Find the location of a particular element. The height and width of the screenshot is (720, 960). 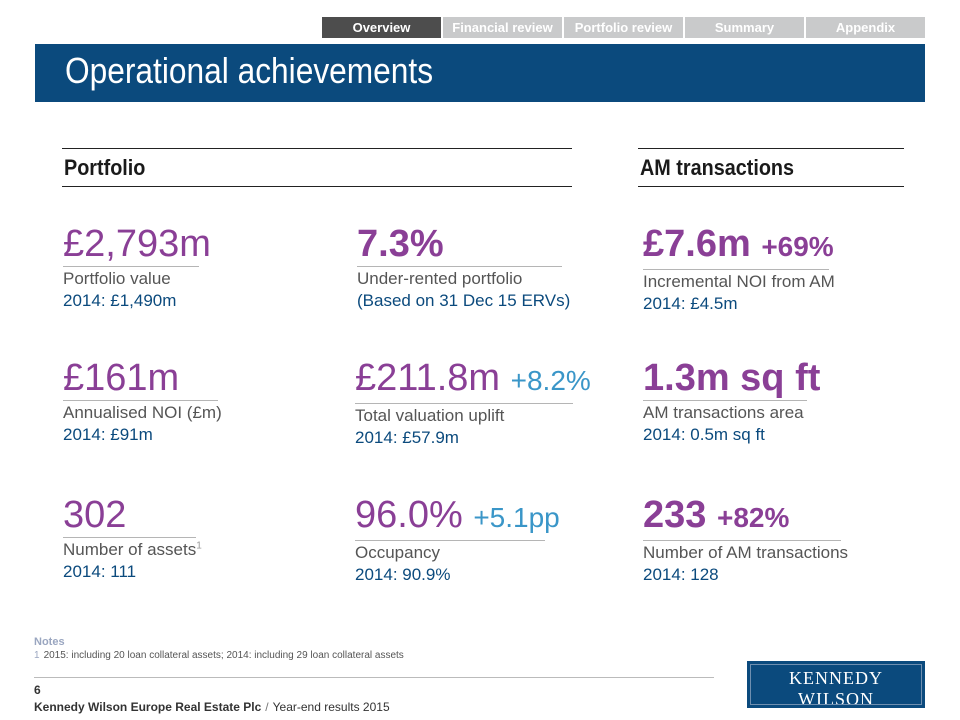

logo-subtitle: EUROPE REAL ESTATE PLC is located at coordinates (836, 716).